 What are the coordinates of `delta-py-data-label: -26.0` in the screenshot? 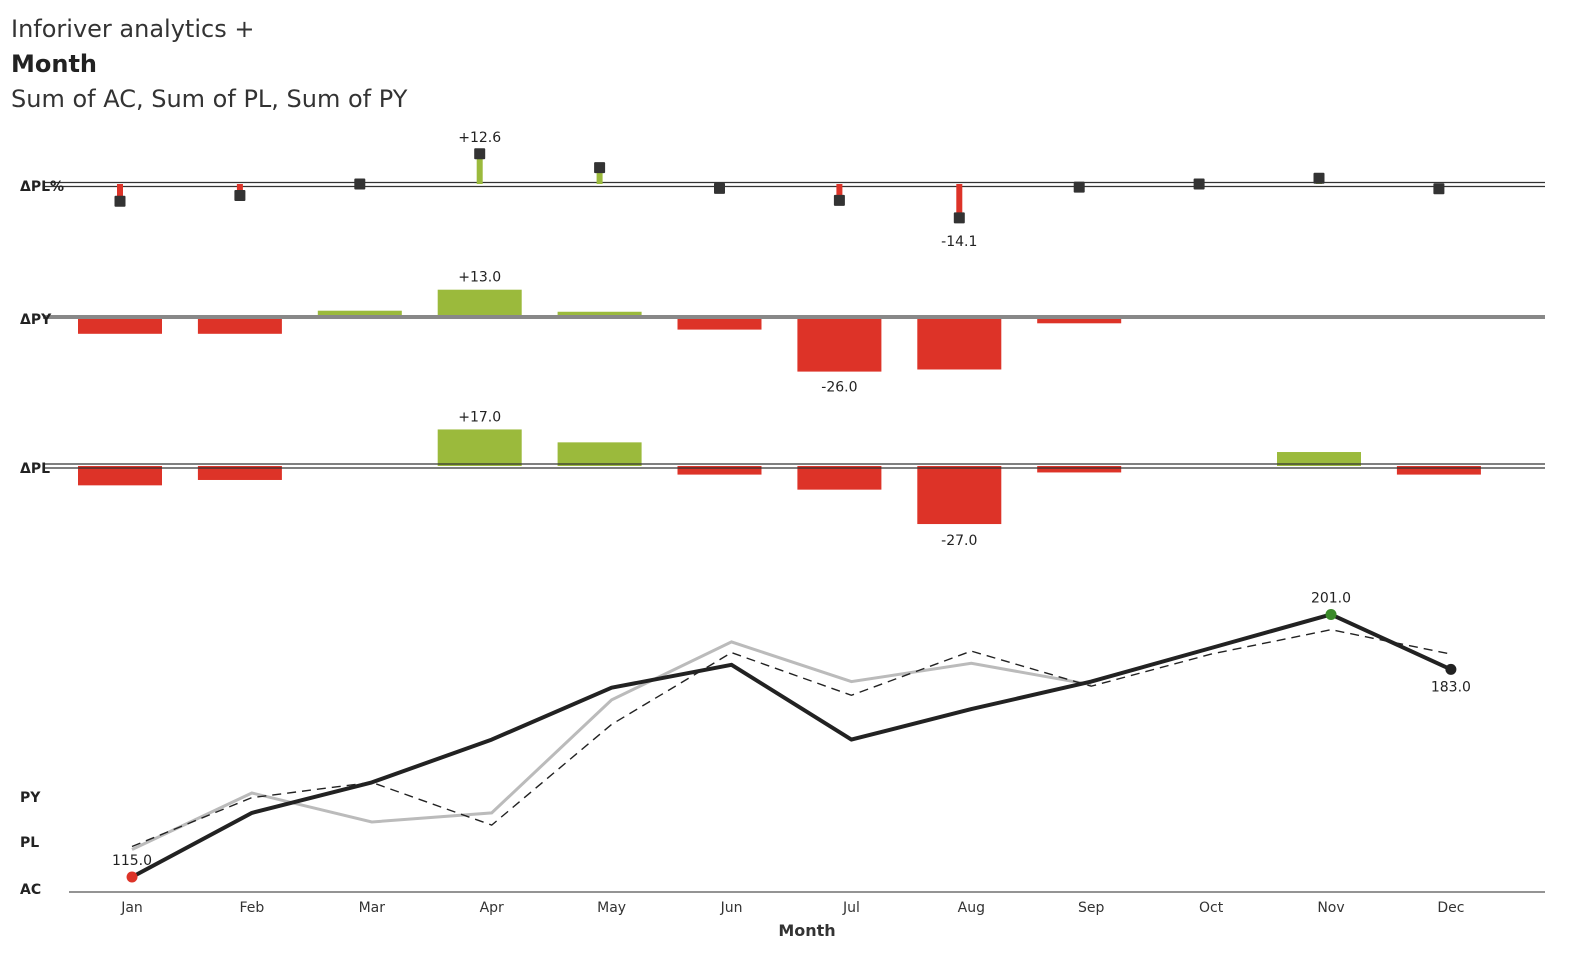 It's located at (839, 388).